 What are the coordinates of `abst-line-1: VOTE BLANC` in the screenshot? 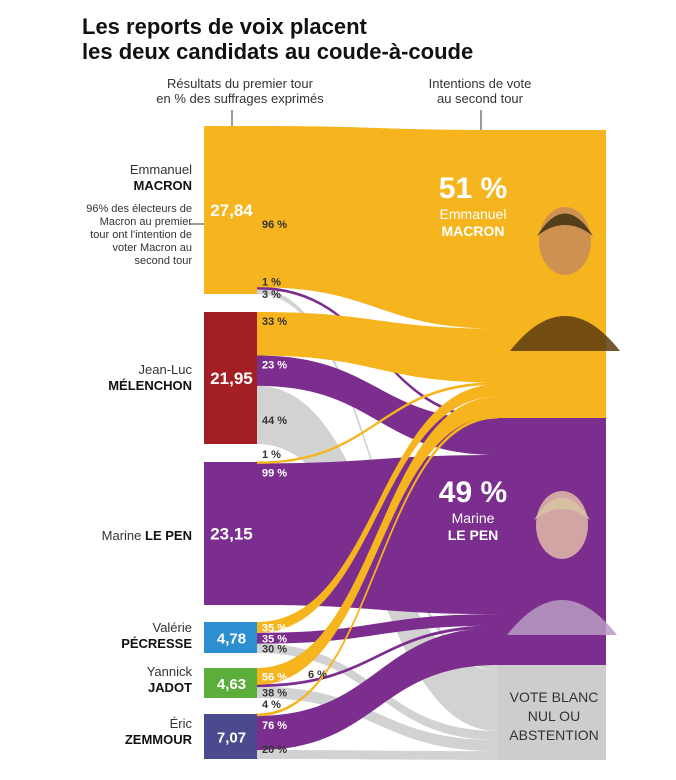 It's located at (554, 697).